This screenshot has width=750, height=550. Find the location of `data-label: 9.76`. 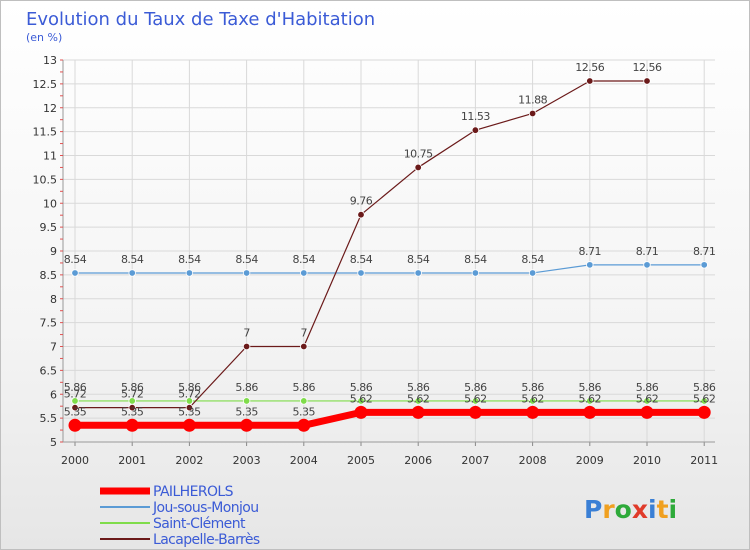

data-label: 9.76 is located at coordinates (361, 201).